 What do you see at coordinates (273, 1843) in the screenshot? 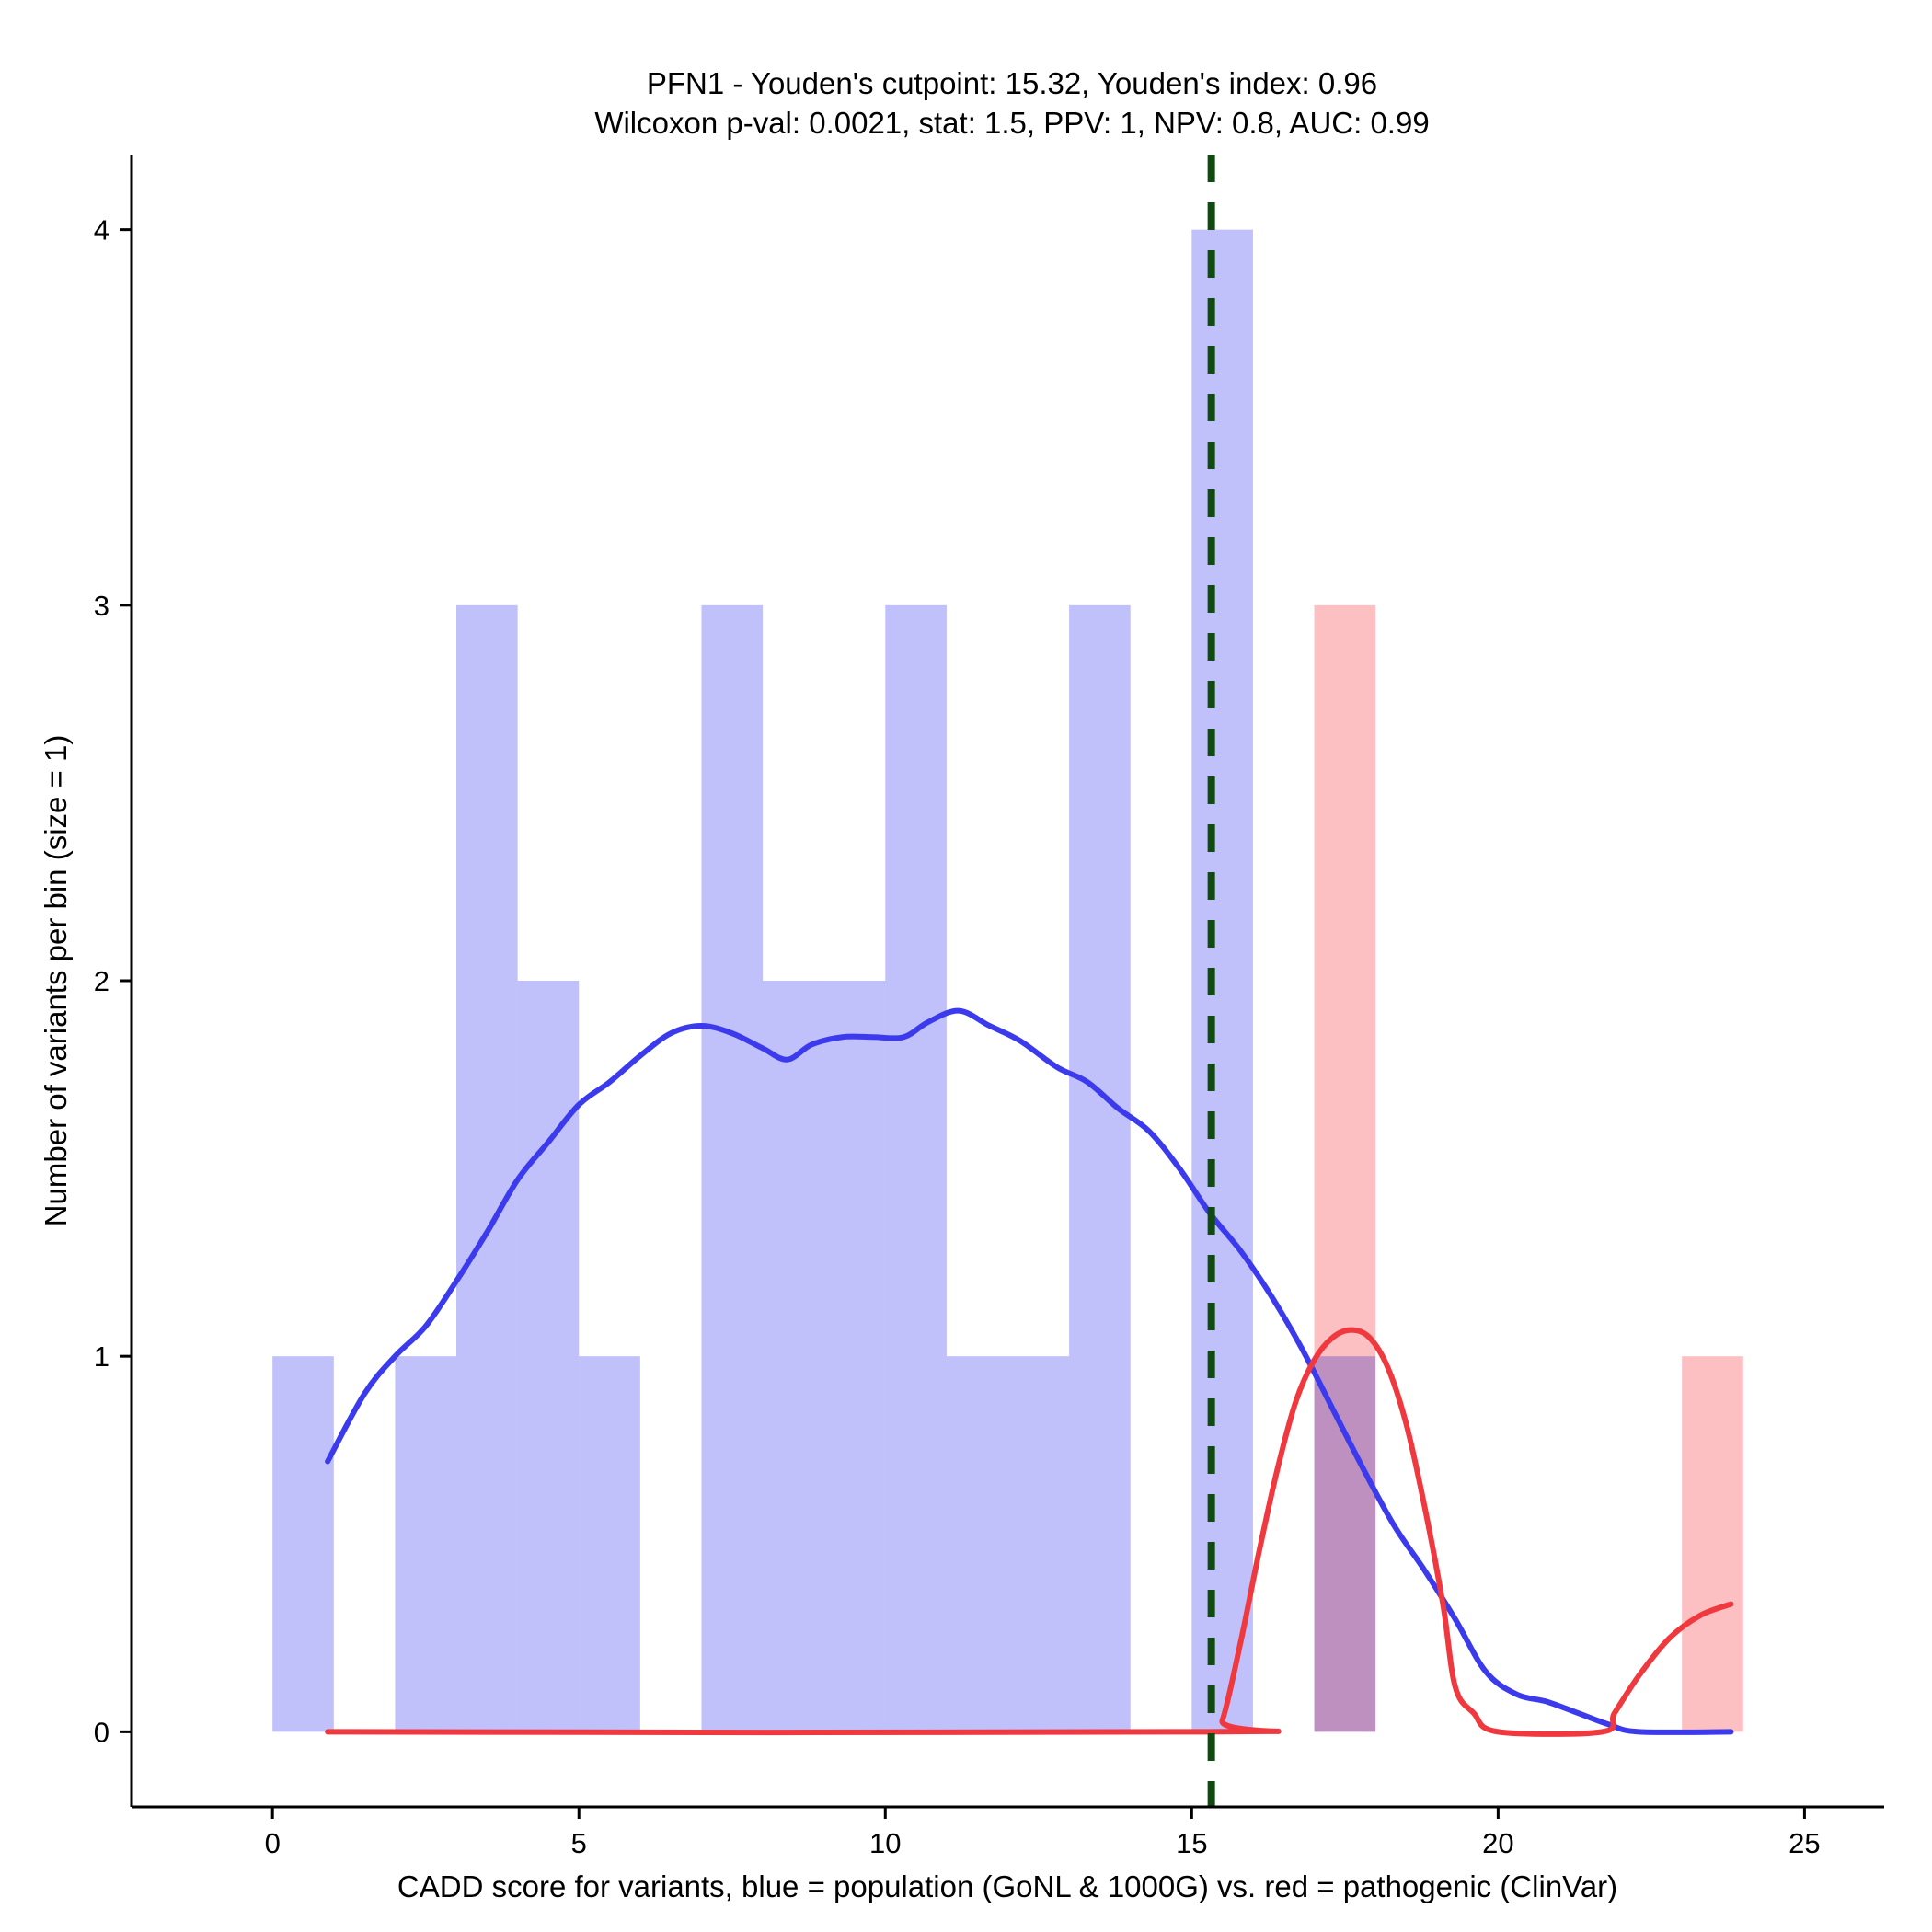
I see `x-tick-label: 0` at bounding box center [273, 1843].